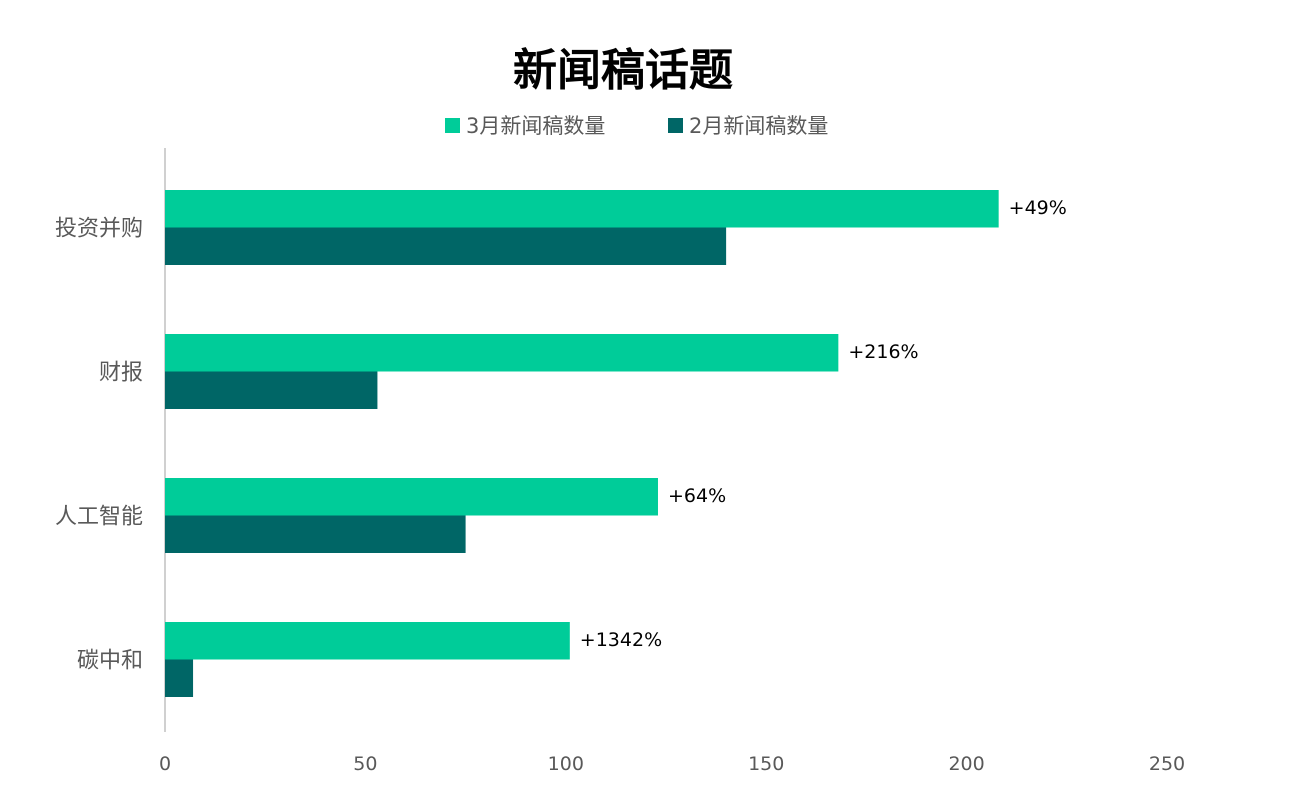 The image size is (1316, 800). Describe the element at coordinates (535, 126) in the screenshot. I see `legend-label-march: 3月新闻稿数量` at that location.